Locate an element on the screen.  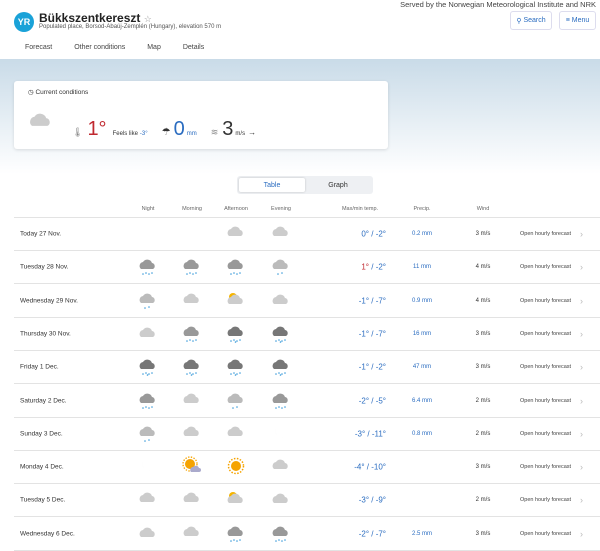
tab-map: Map is located at coordinates (154, 47).